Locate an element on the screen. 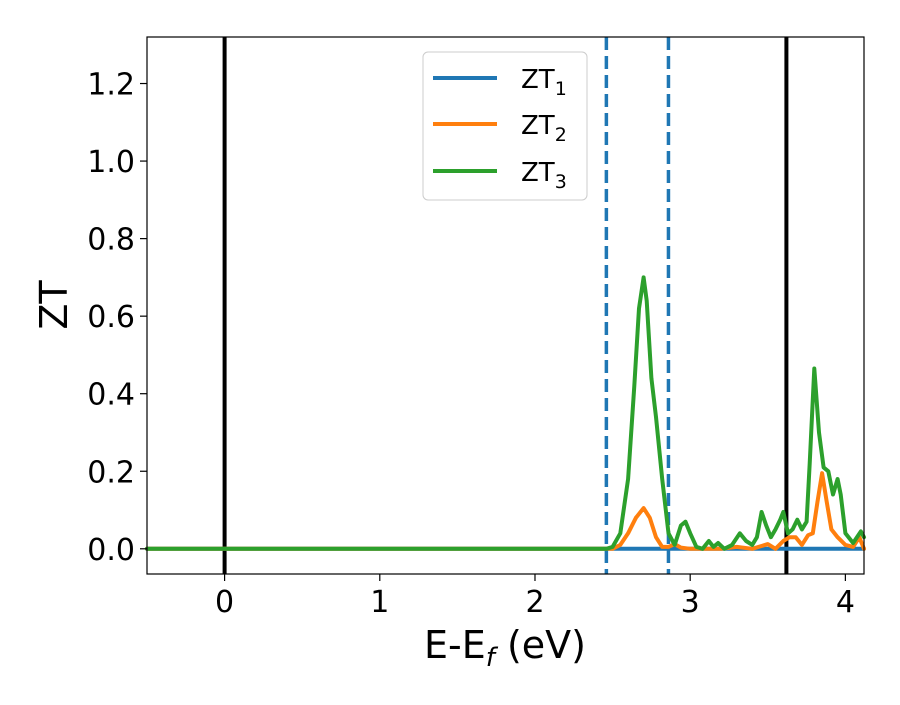 This screenshot has width=900, height=705. x-axis-label-unit: (eV) is located at coordinates (540, 645).